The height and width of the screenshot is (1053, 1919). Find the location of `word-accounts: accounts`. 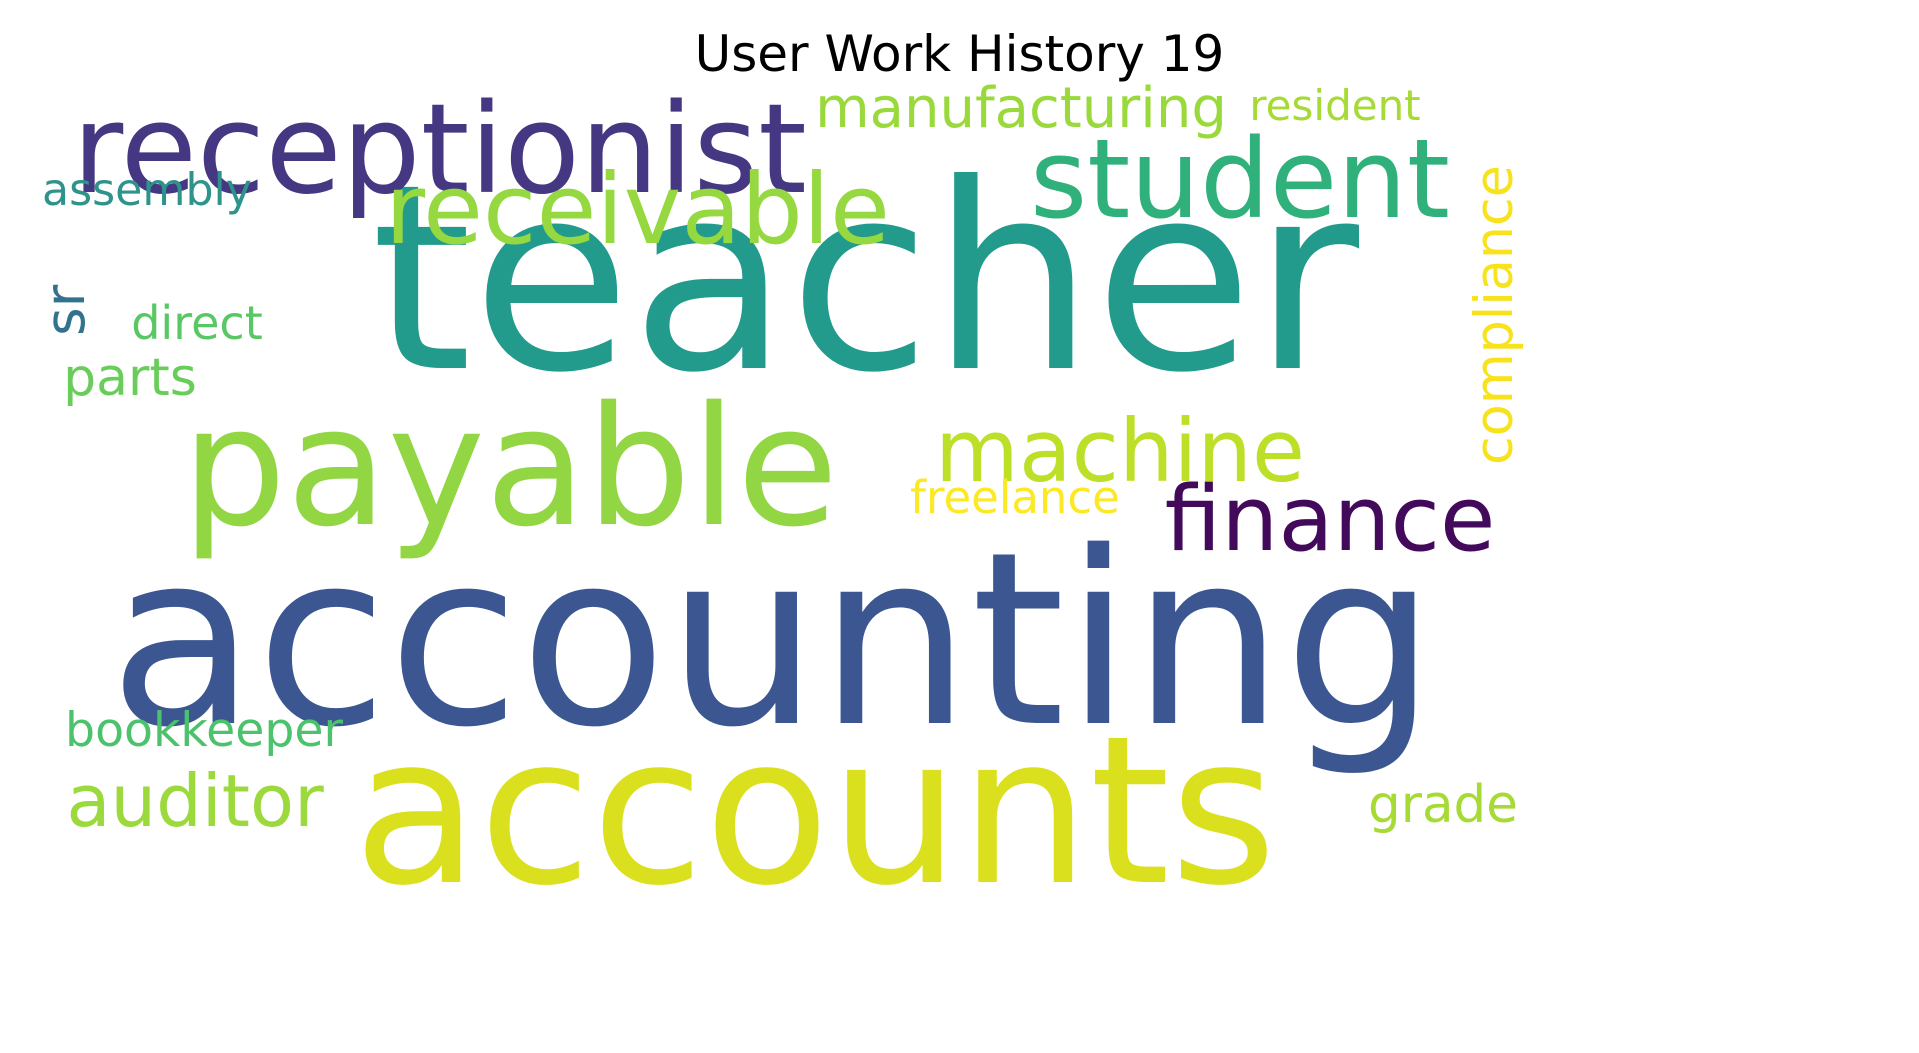

word-accounts: accounts is located at coordinates (815, 812).